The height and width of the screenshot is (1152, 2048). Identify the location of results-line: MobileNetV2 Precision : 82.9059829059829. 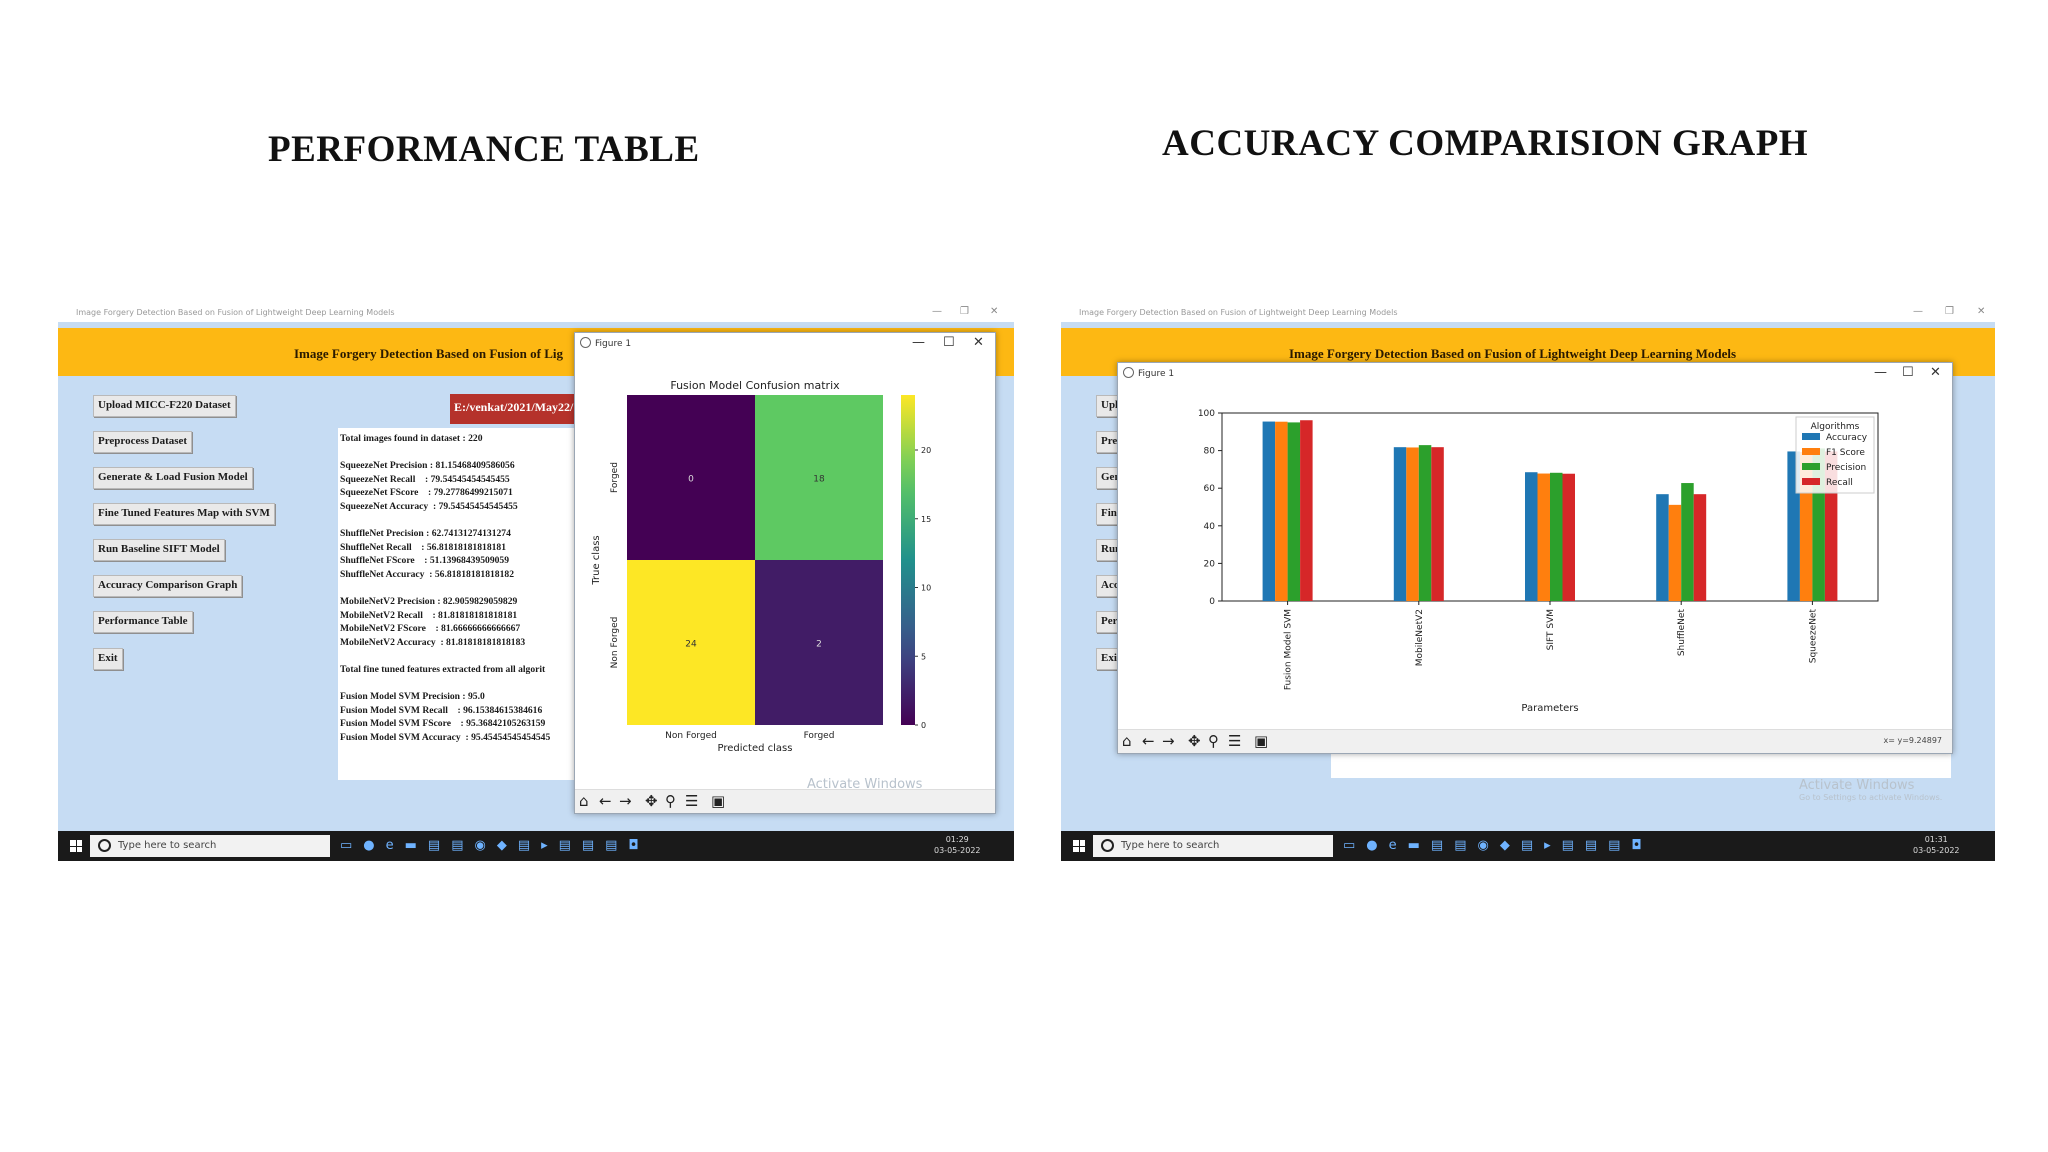
(429, 602).